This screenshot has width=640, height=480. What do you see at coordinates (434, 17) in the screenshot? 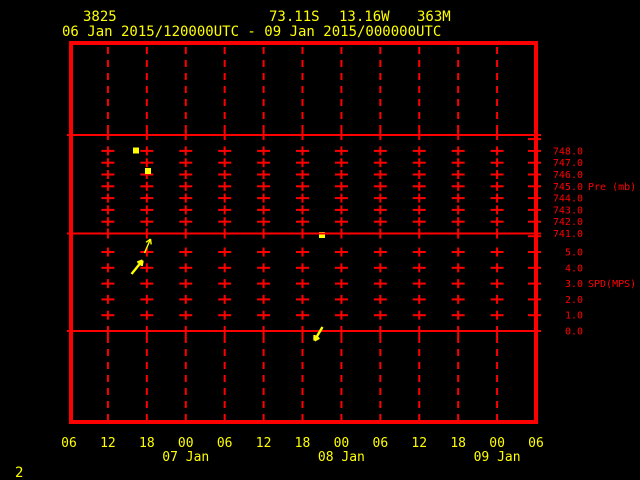
I see `station-elevation: 363M` at bounding box center [434, 17].